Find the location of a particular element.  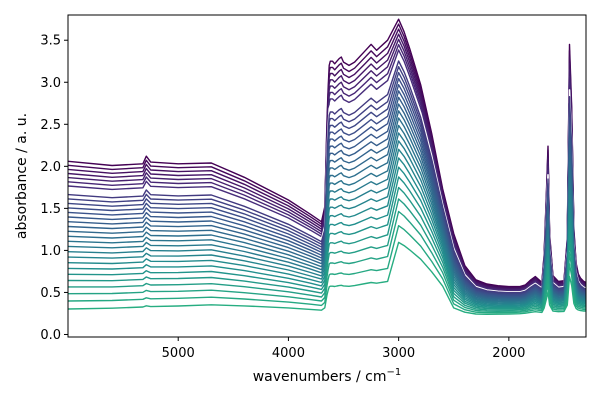

x-tick-label: 2000 is located at coordinates (508, 353).